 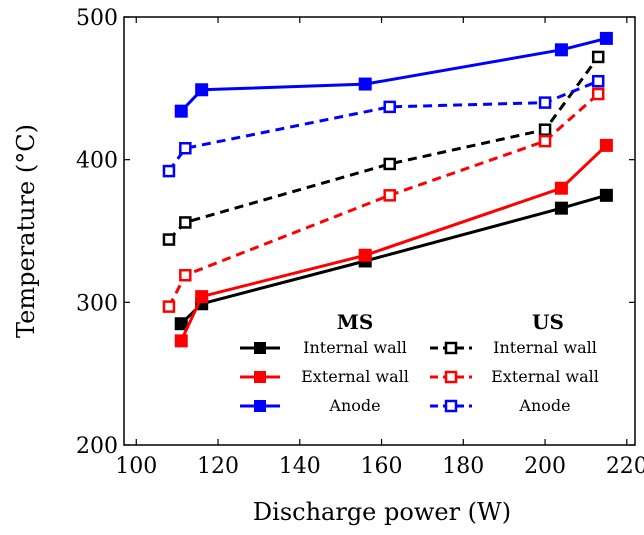 I want to click on x-tick-label: 220, so click(x=625, y=466).